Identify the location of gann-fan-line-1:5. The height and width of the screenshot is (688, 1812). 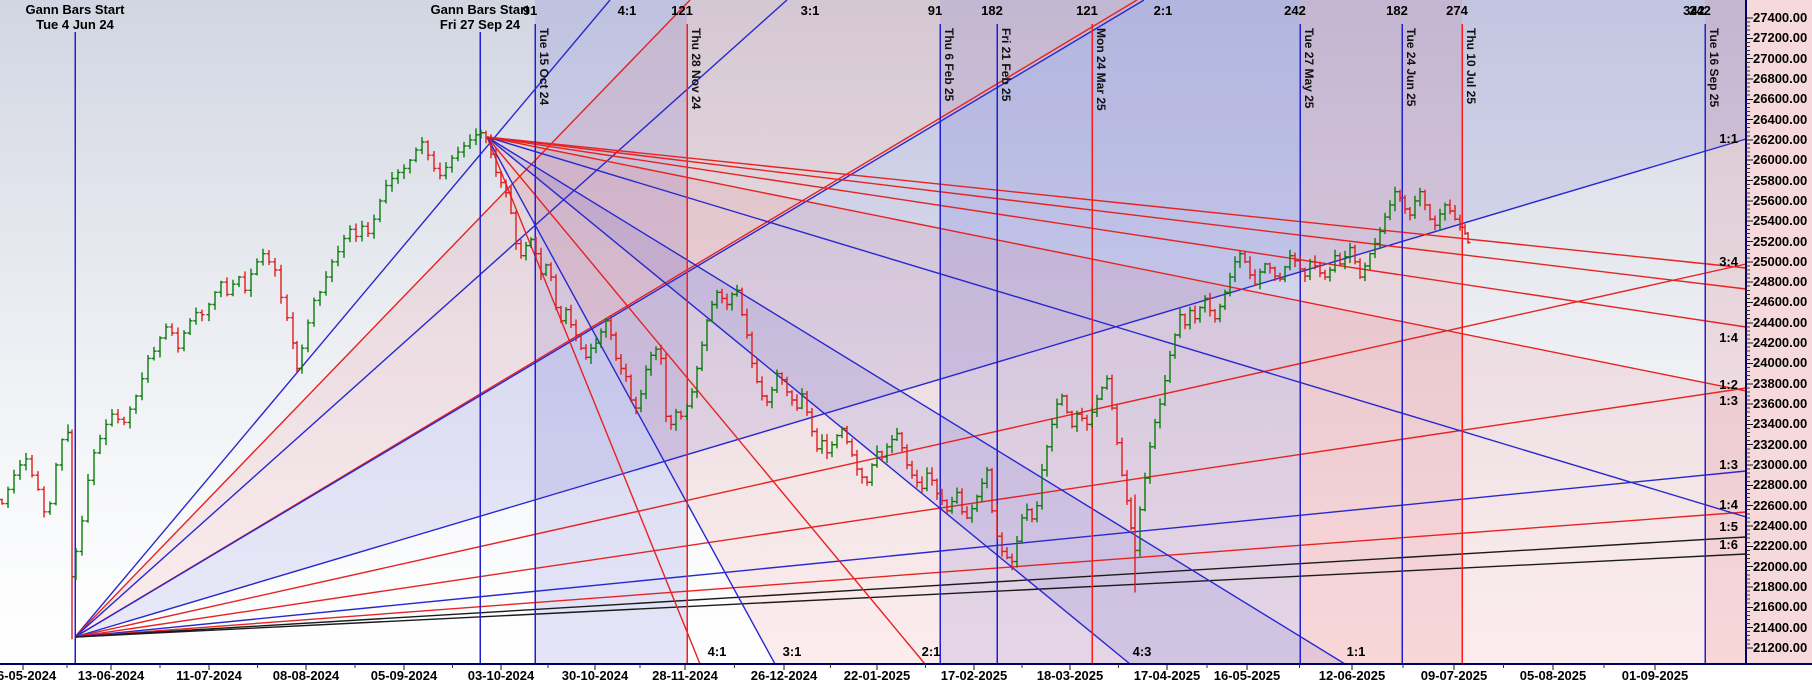
(910, 587).